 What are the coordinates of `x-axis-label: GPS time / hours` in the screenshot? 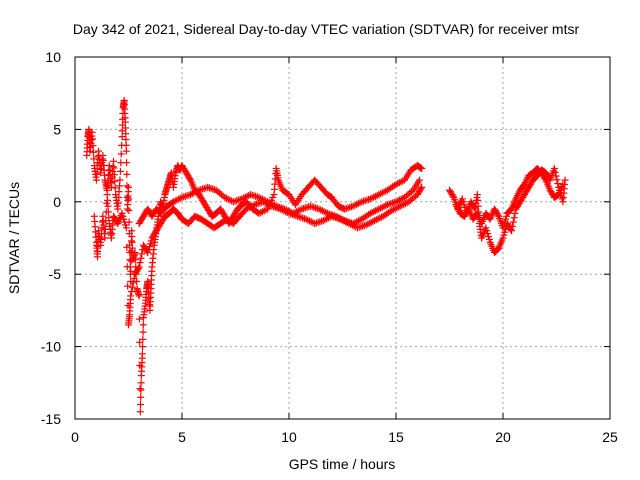 It's located at (342, 464).